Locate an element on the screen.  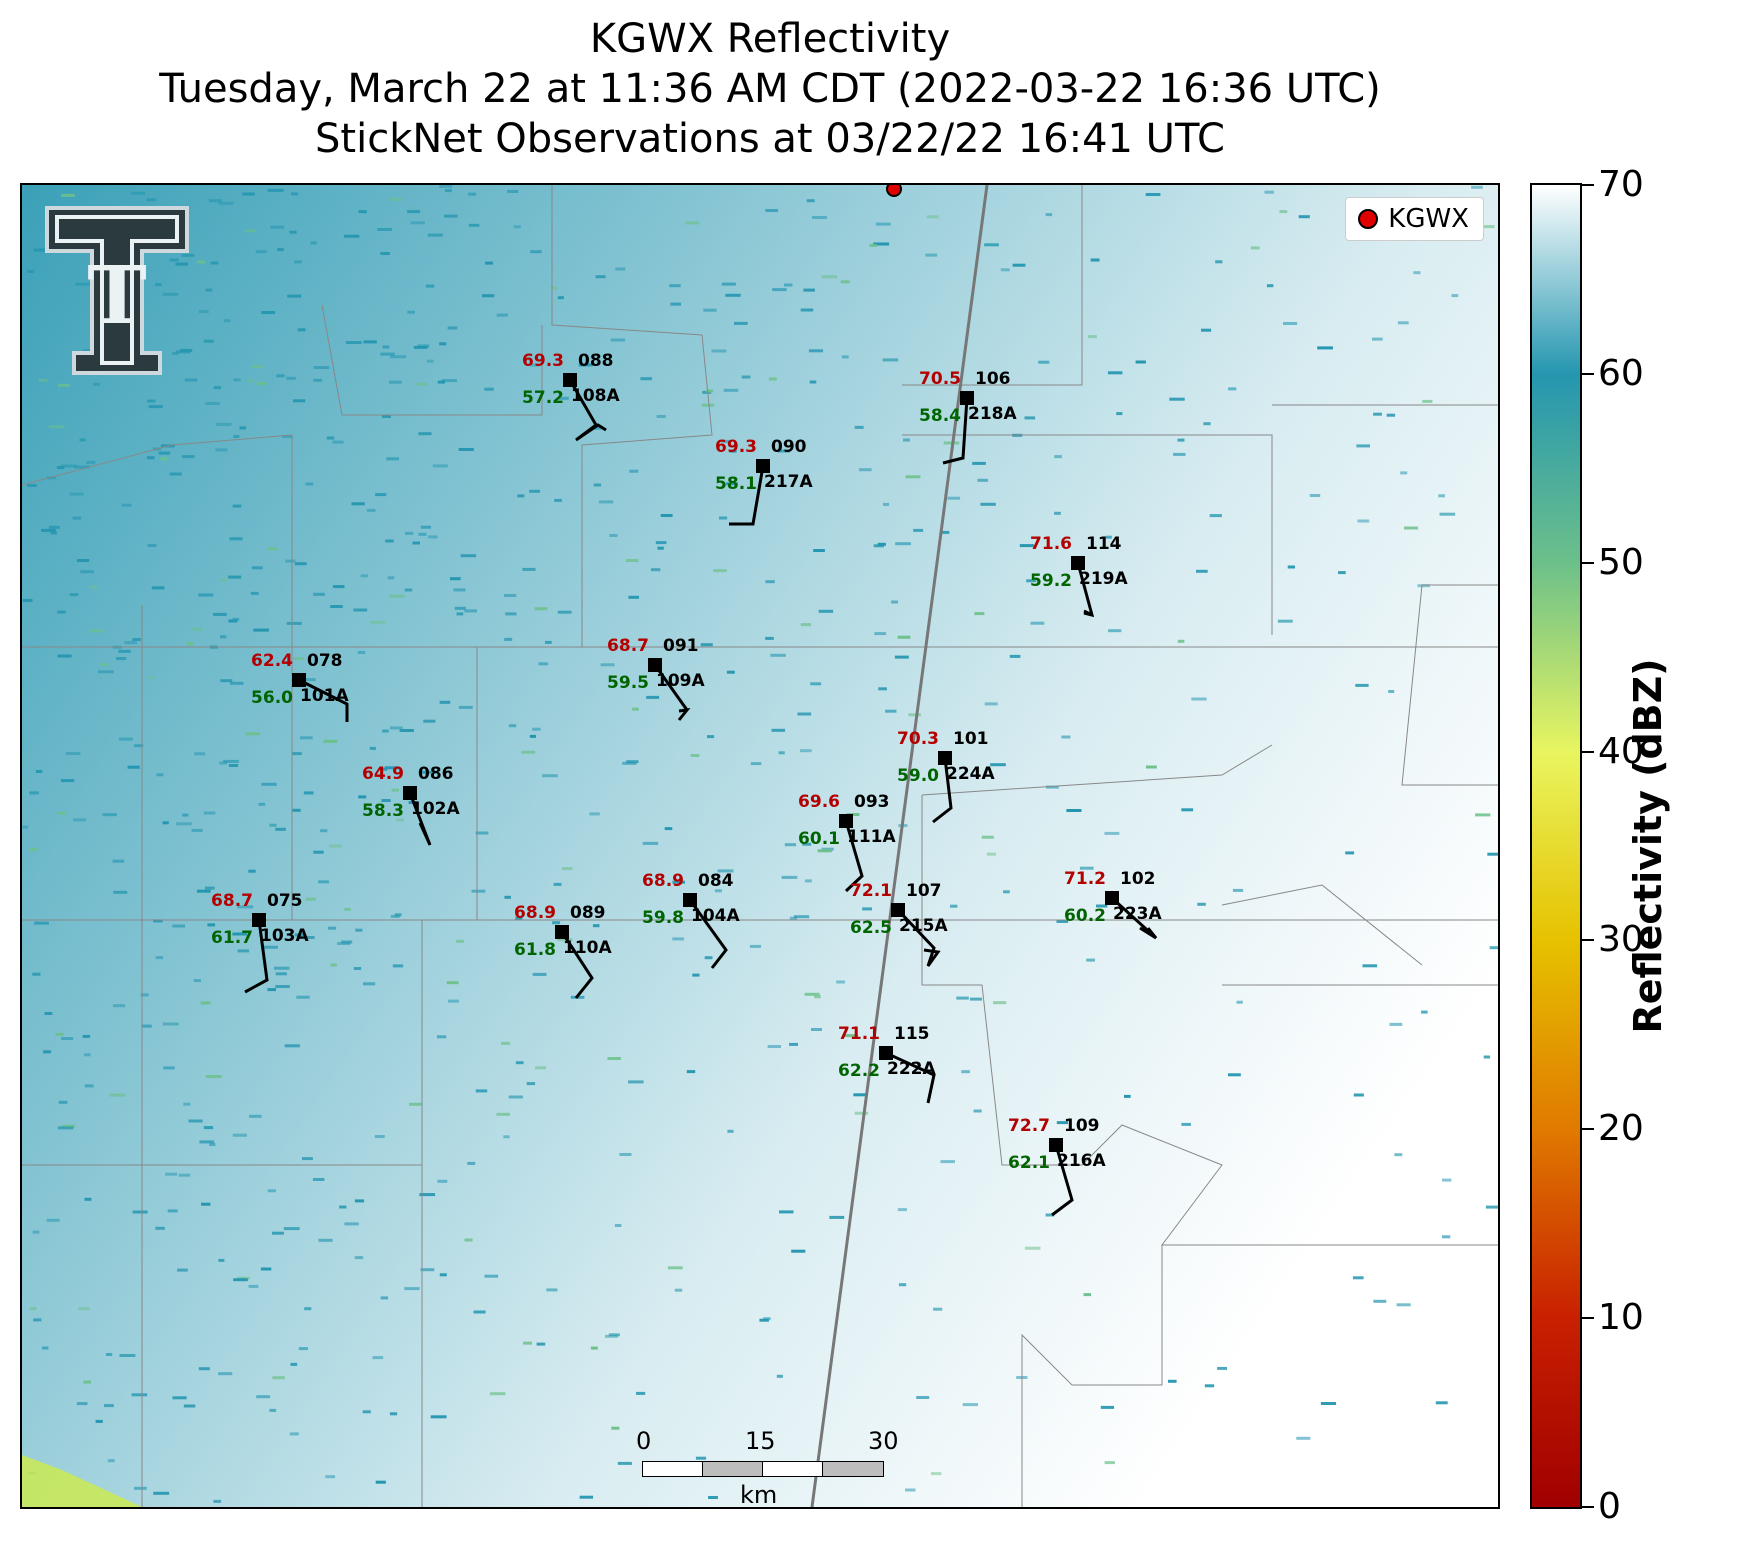
station-102: 71.2 102 60.2 223A is located at coordinates (1113, 904).